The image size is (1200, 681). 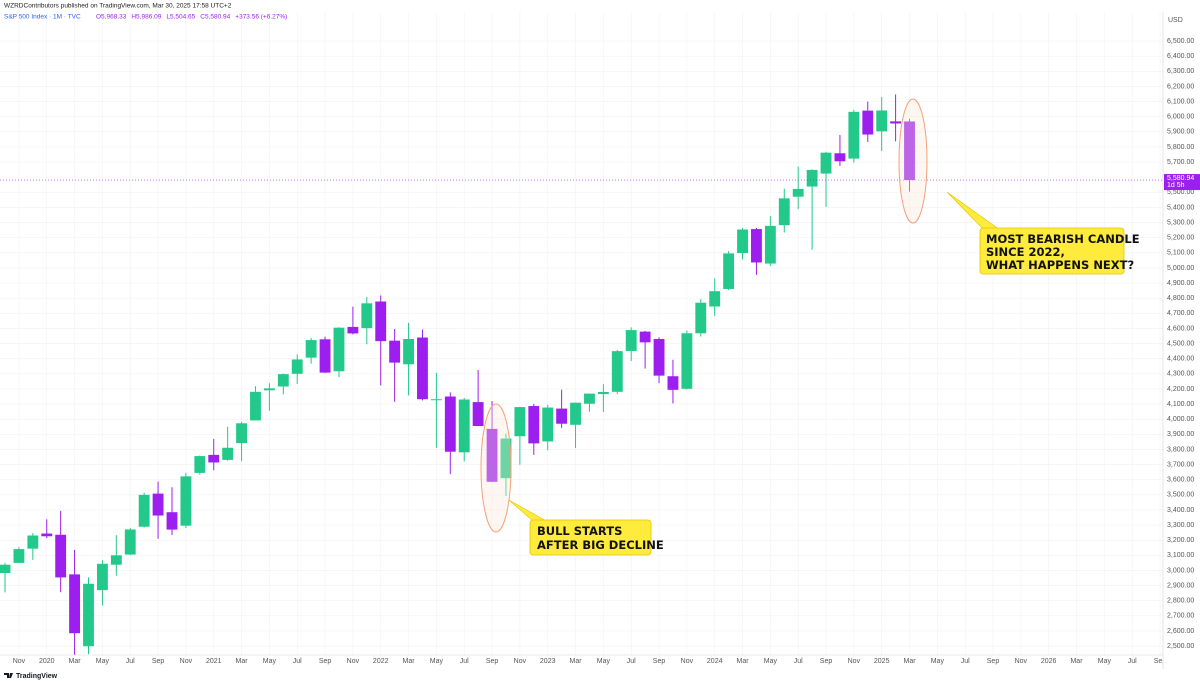 What do you see at coordinates (715, 661) in the screenshot?
I see `x-tick-label: 2024` at bounding box center [715, 661].